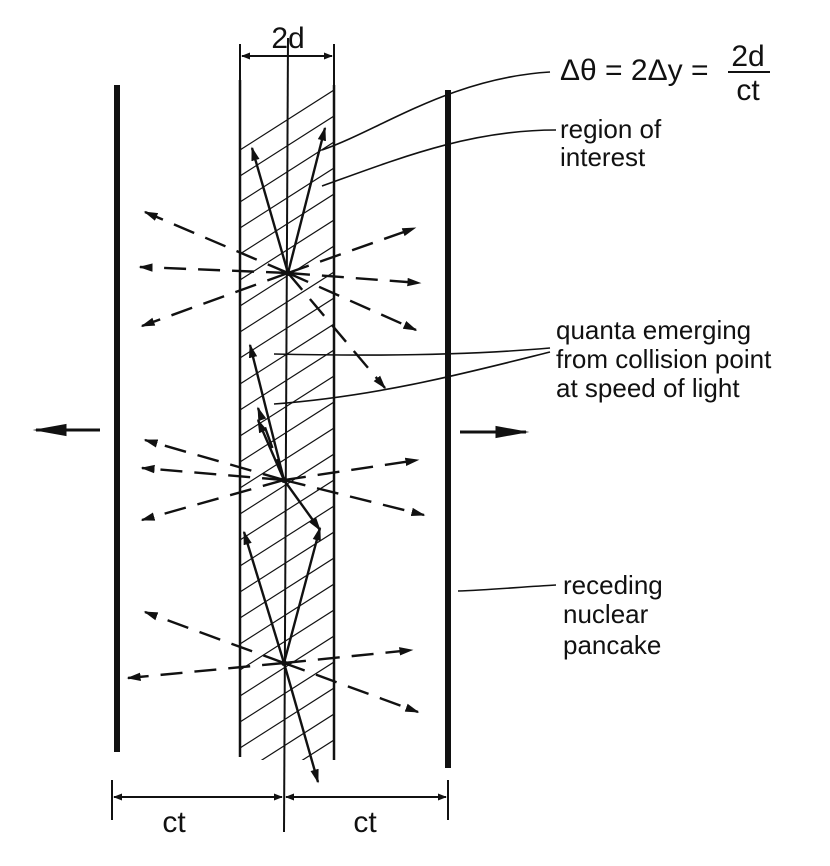 Image resolution: width=830 pixels, height=866 pixels. I want to click on region-label-line2: interest, so click(603, 157).